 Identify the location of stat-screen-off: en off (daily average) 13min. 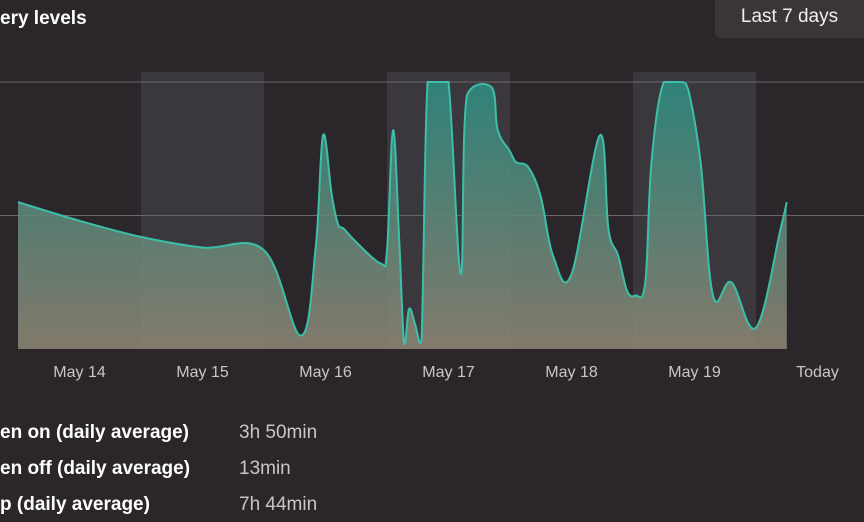
(432, 476).